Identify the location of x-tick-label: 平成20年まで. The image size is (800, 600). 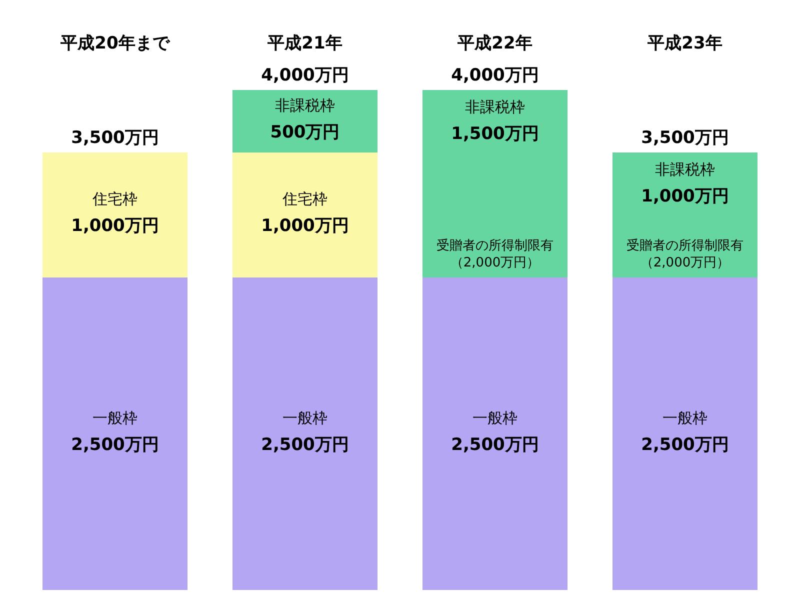
(115, 44).